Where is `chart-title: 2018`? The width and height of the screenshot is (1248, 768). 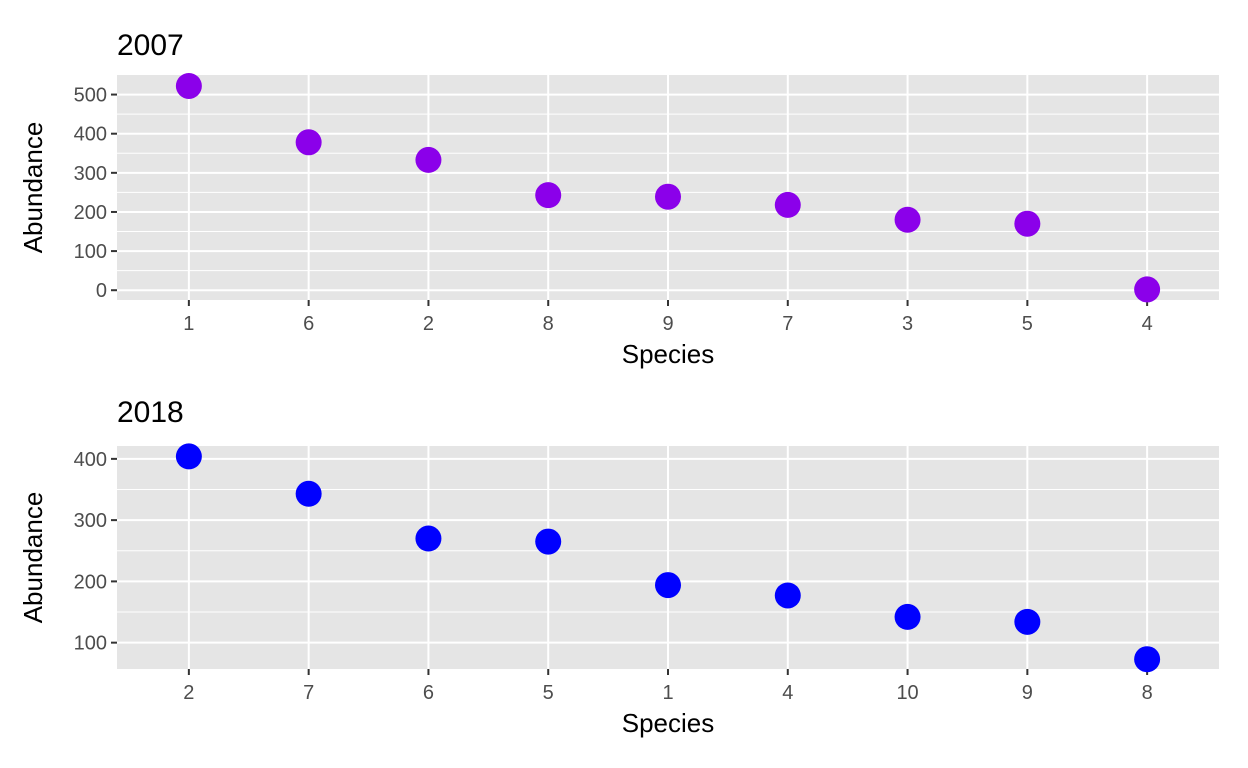 chart-title: 2018 is located at coordinates (150, 412).